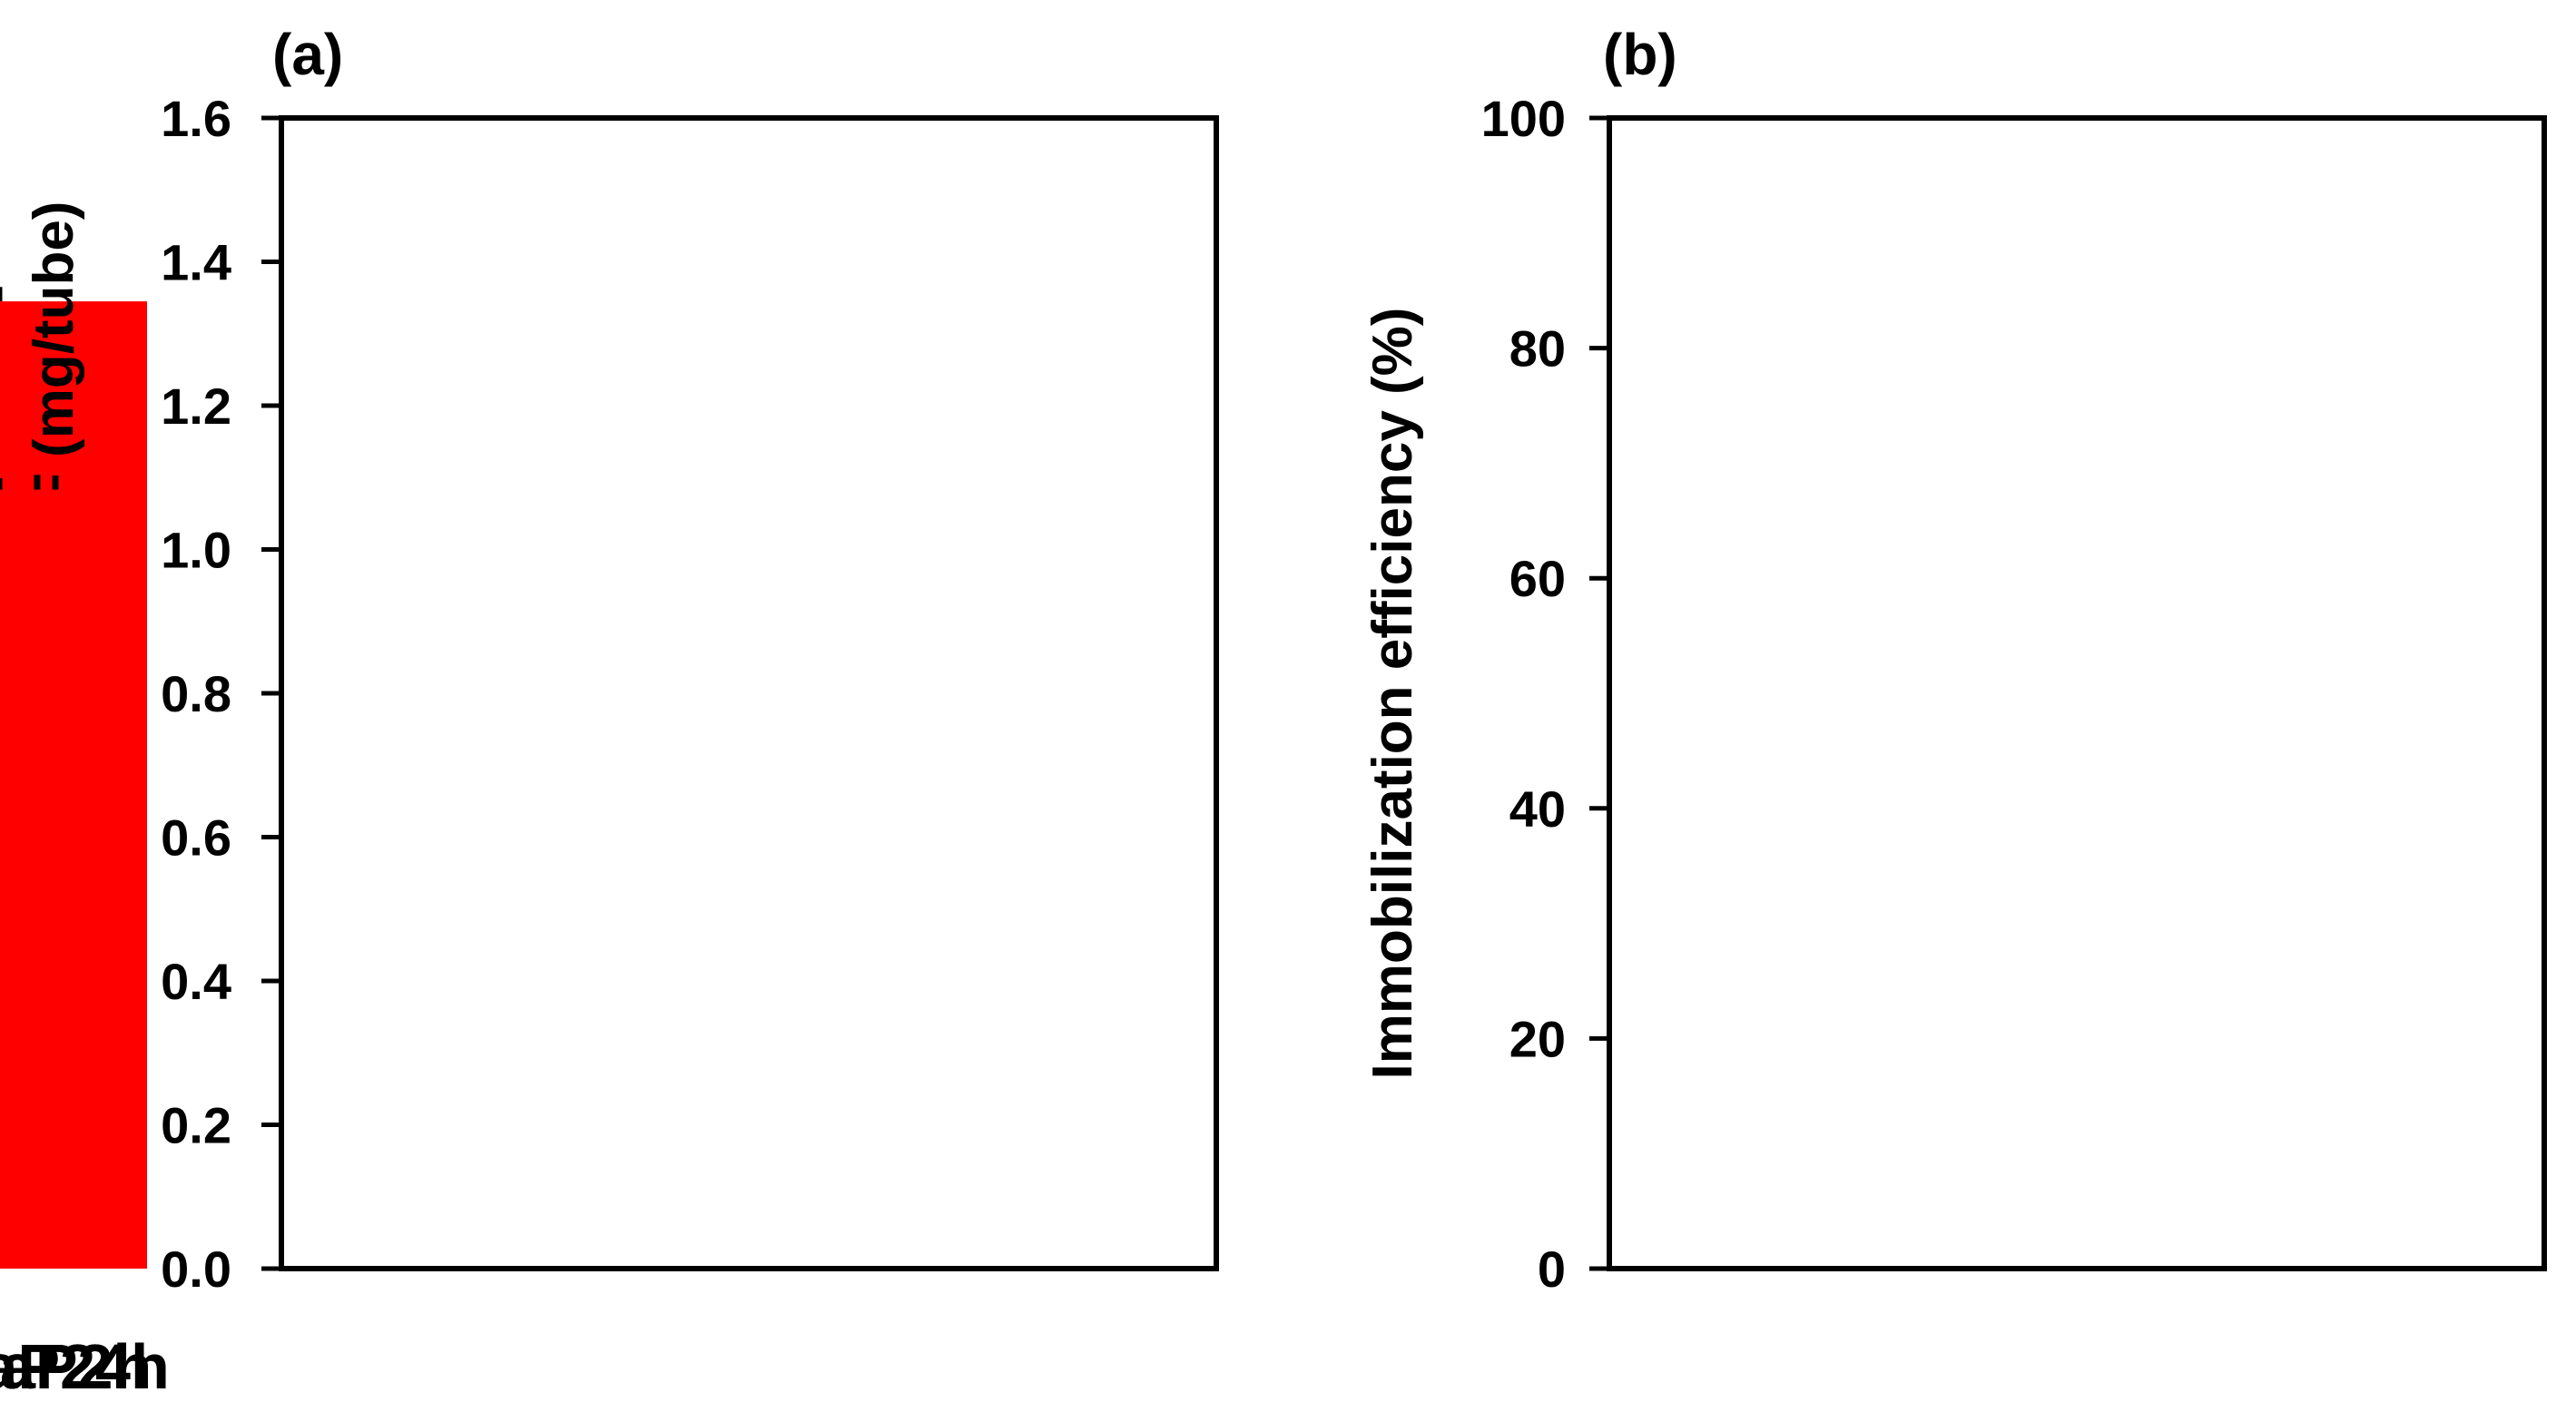  What do you see at coordinates (307, 54) in the screenshot?
I see `panel-label: (a)` at bounding box center [307, 54].